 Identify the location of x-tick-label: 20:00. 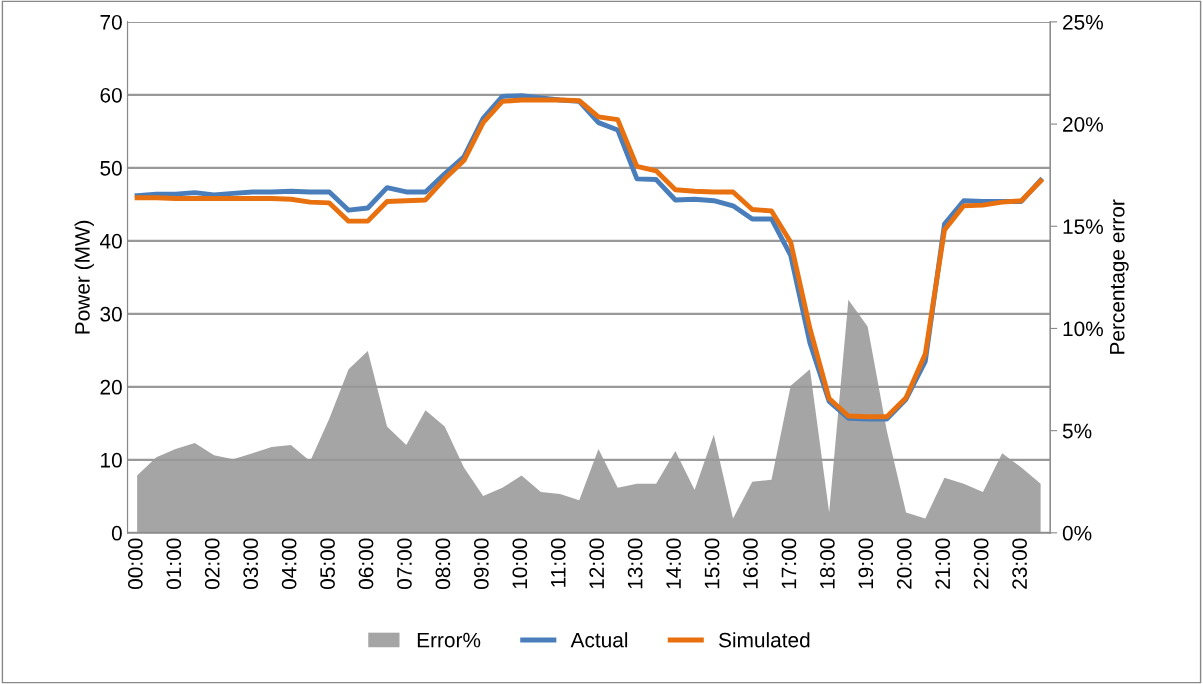
(904, 563).